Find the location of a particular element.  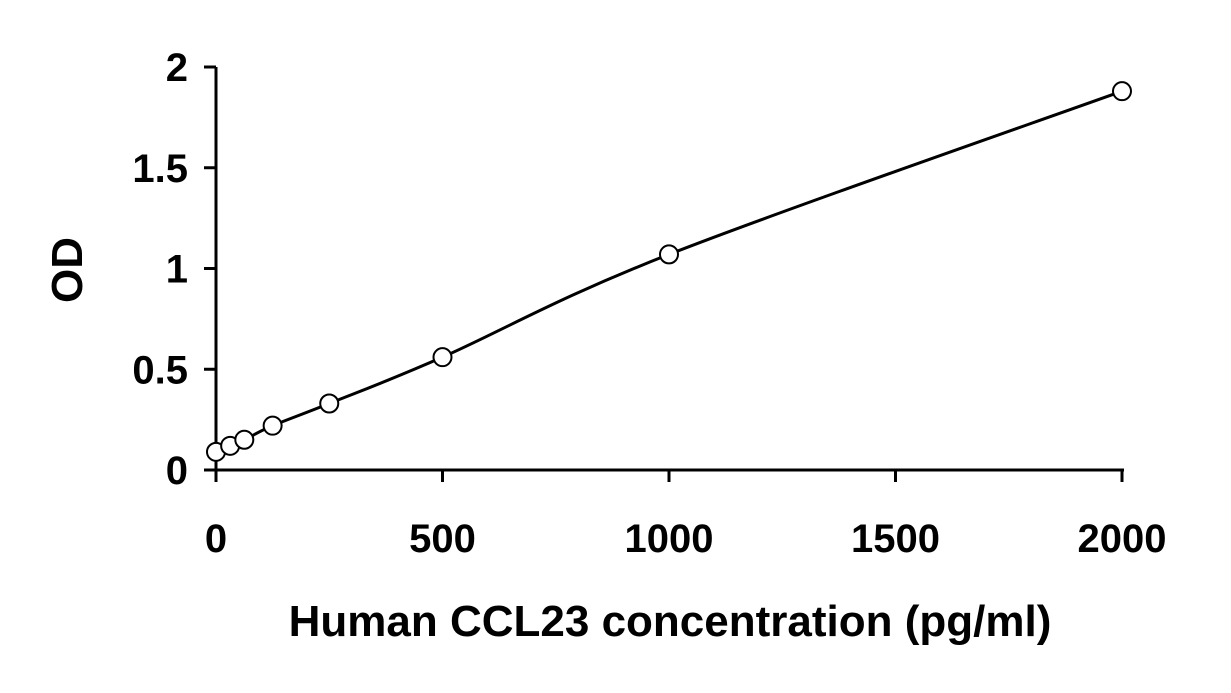

y-tick-label: 1 is located at coordinates (177, 270).